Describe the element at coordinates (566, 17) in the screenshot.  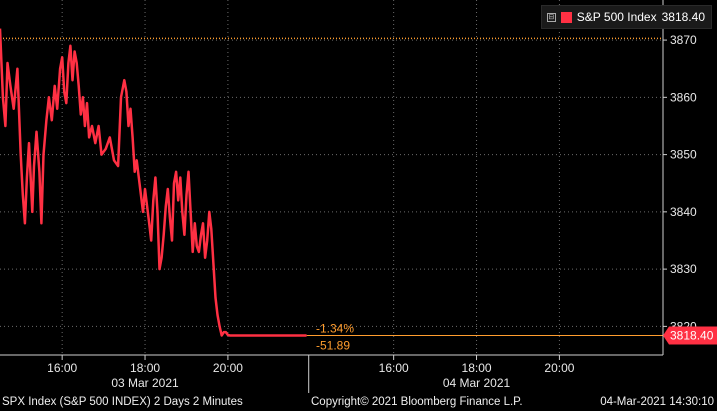
I see `series-color-swatch` at that location.